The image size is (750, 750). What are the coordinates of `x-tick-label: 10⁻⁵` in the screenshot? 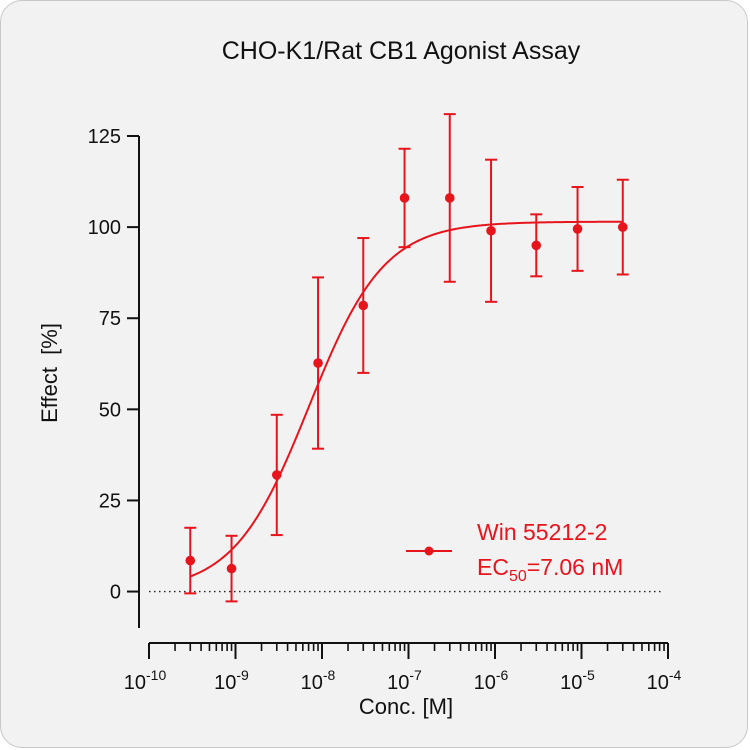 It's located at (577, 680).